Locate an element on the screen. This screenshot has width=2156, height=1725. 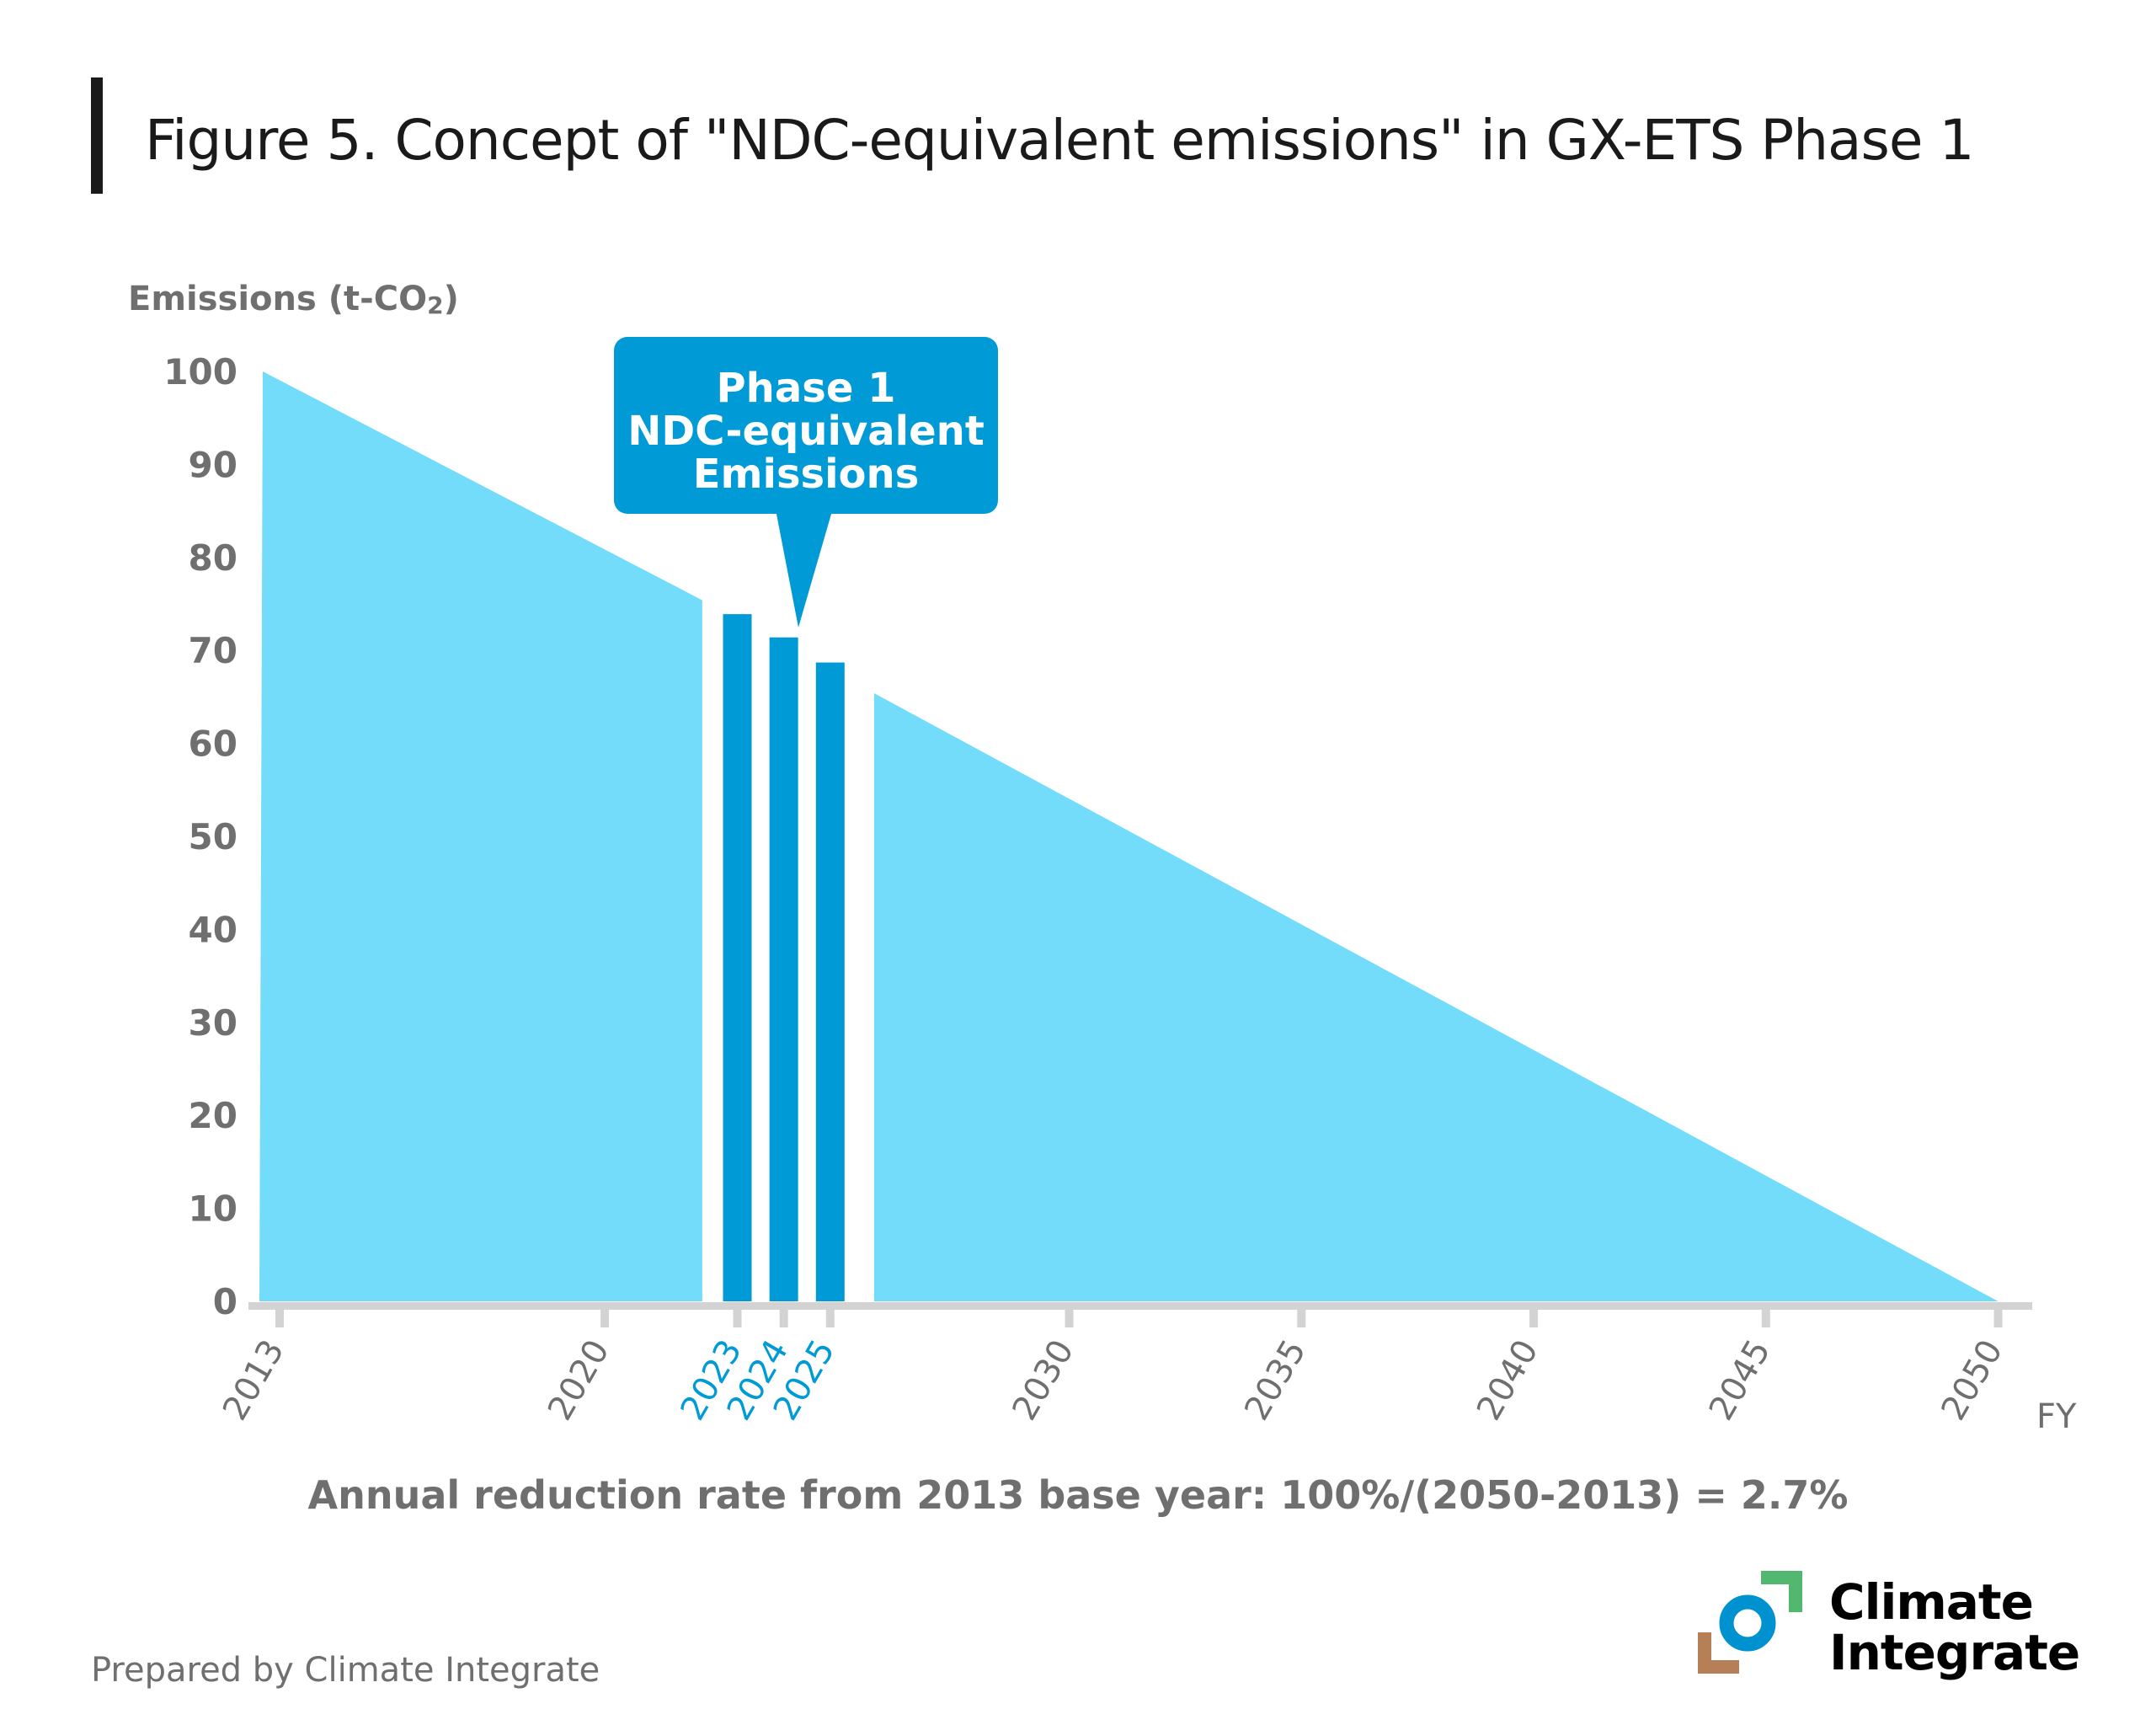
callout-pointer is located at coordinates (804, 566).